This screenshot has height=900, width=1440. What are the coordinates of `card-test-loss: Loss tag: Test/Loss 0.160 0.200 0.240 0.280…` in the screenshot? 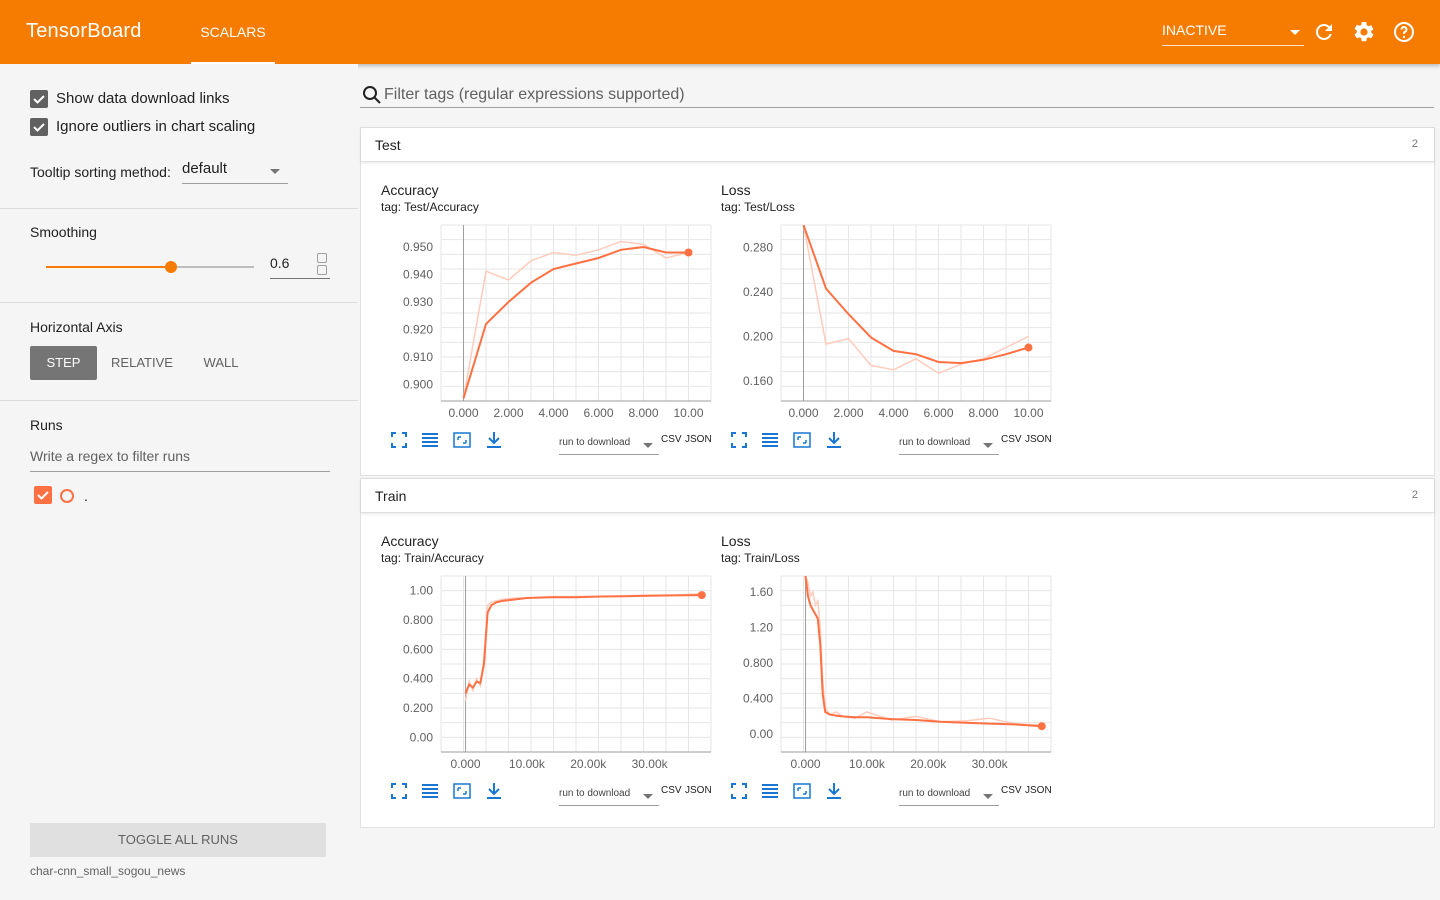 It's located at (876, 312).